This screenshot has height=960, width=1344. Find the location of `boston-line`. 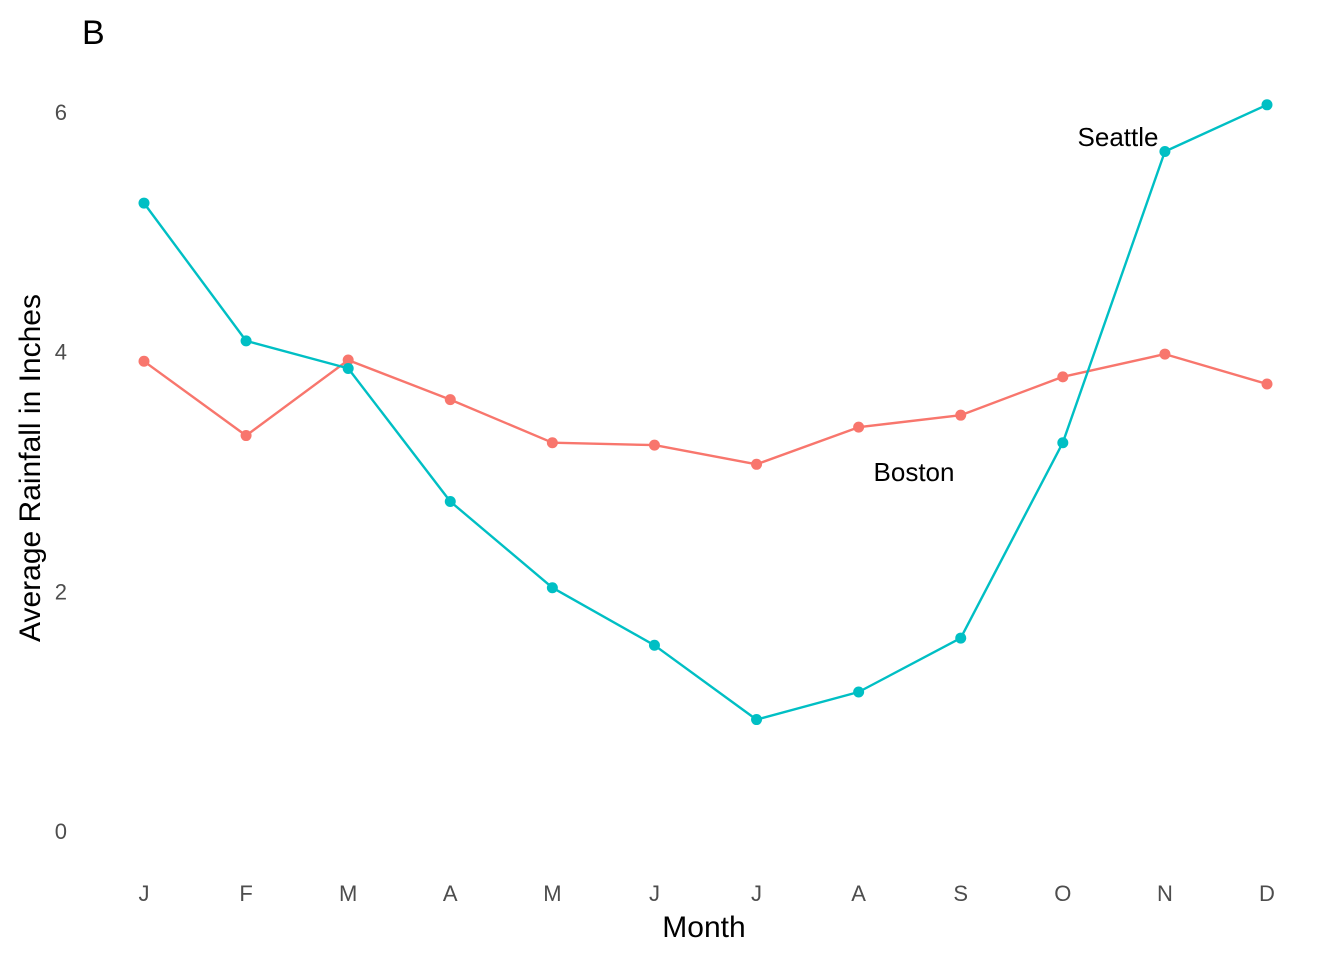

boston-line is located at coordinates (705, 409).